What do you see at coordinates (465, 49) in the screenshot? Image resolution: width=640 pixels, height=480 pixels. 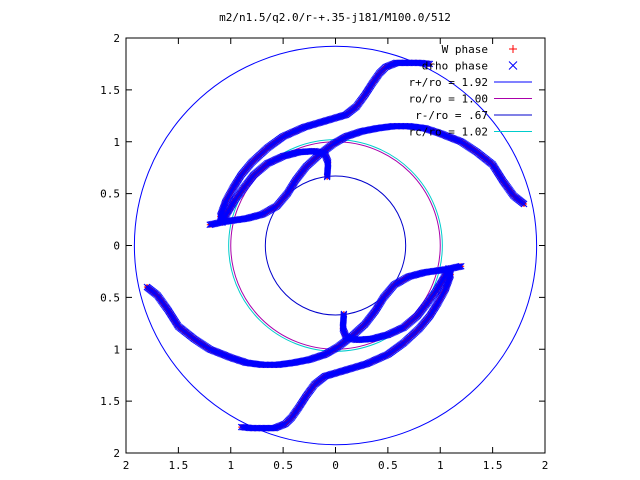 I see `legend-label-0: W phase` at bounding box center [465, 49].